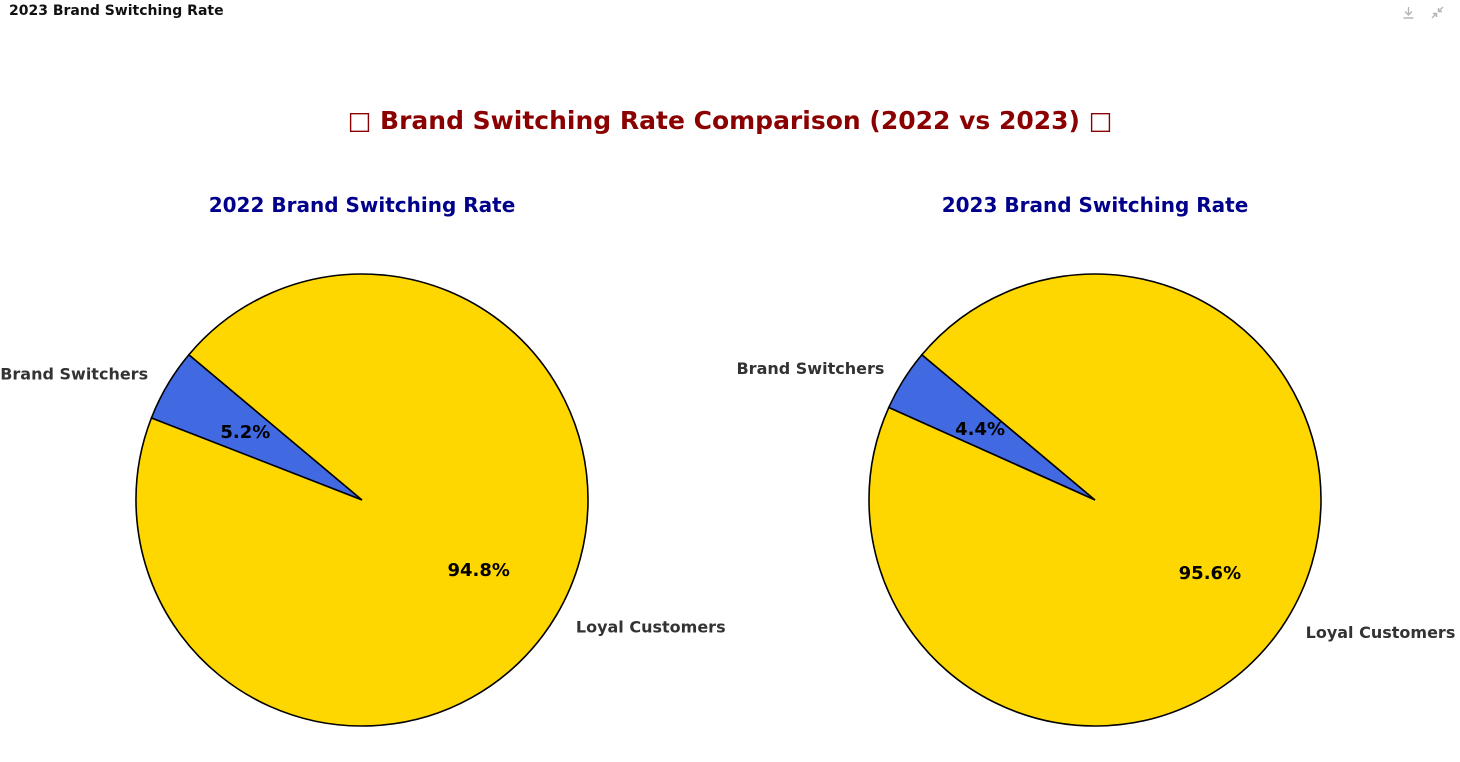  I want to click on window-title: 2023 Brand Switching Rate, so click(116, 11).